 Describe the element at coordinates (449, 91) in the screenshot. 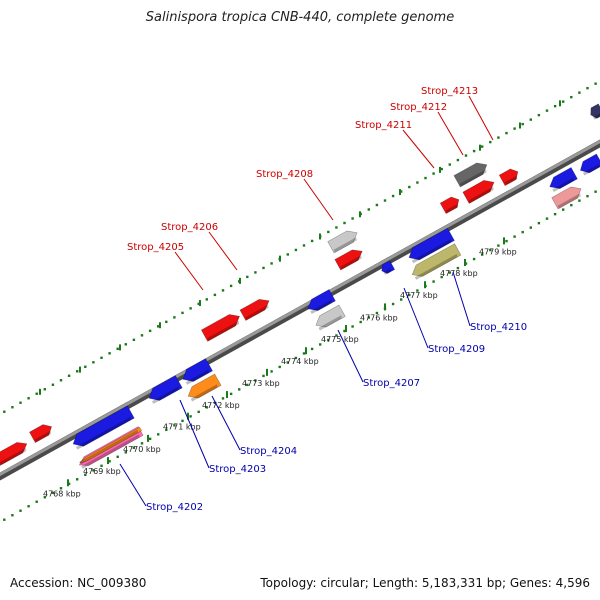

I see `gene-label-forward: Strop_4213` at that location.